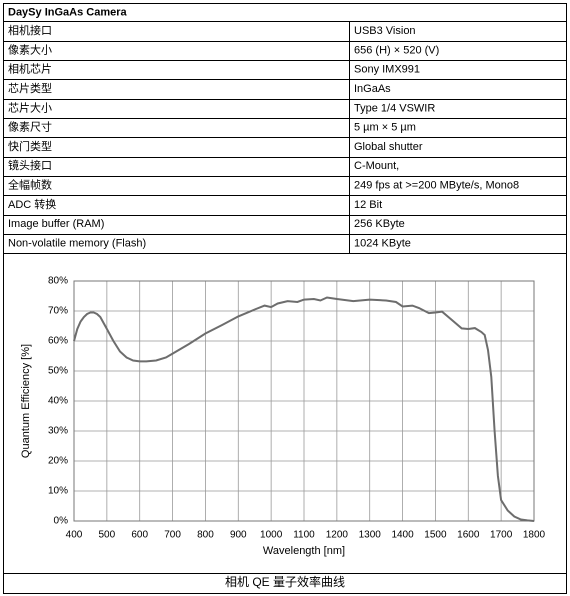  What do you see at coordinates (30, 184) in the screenshot?
I see `row-label: 全幅帧数` at bounding box center [30, 184].